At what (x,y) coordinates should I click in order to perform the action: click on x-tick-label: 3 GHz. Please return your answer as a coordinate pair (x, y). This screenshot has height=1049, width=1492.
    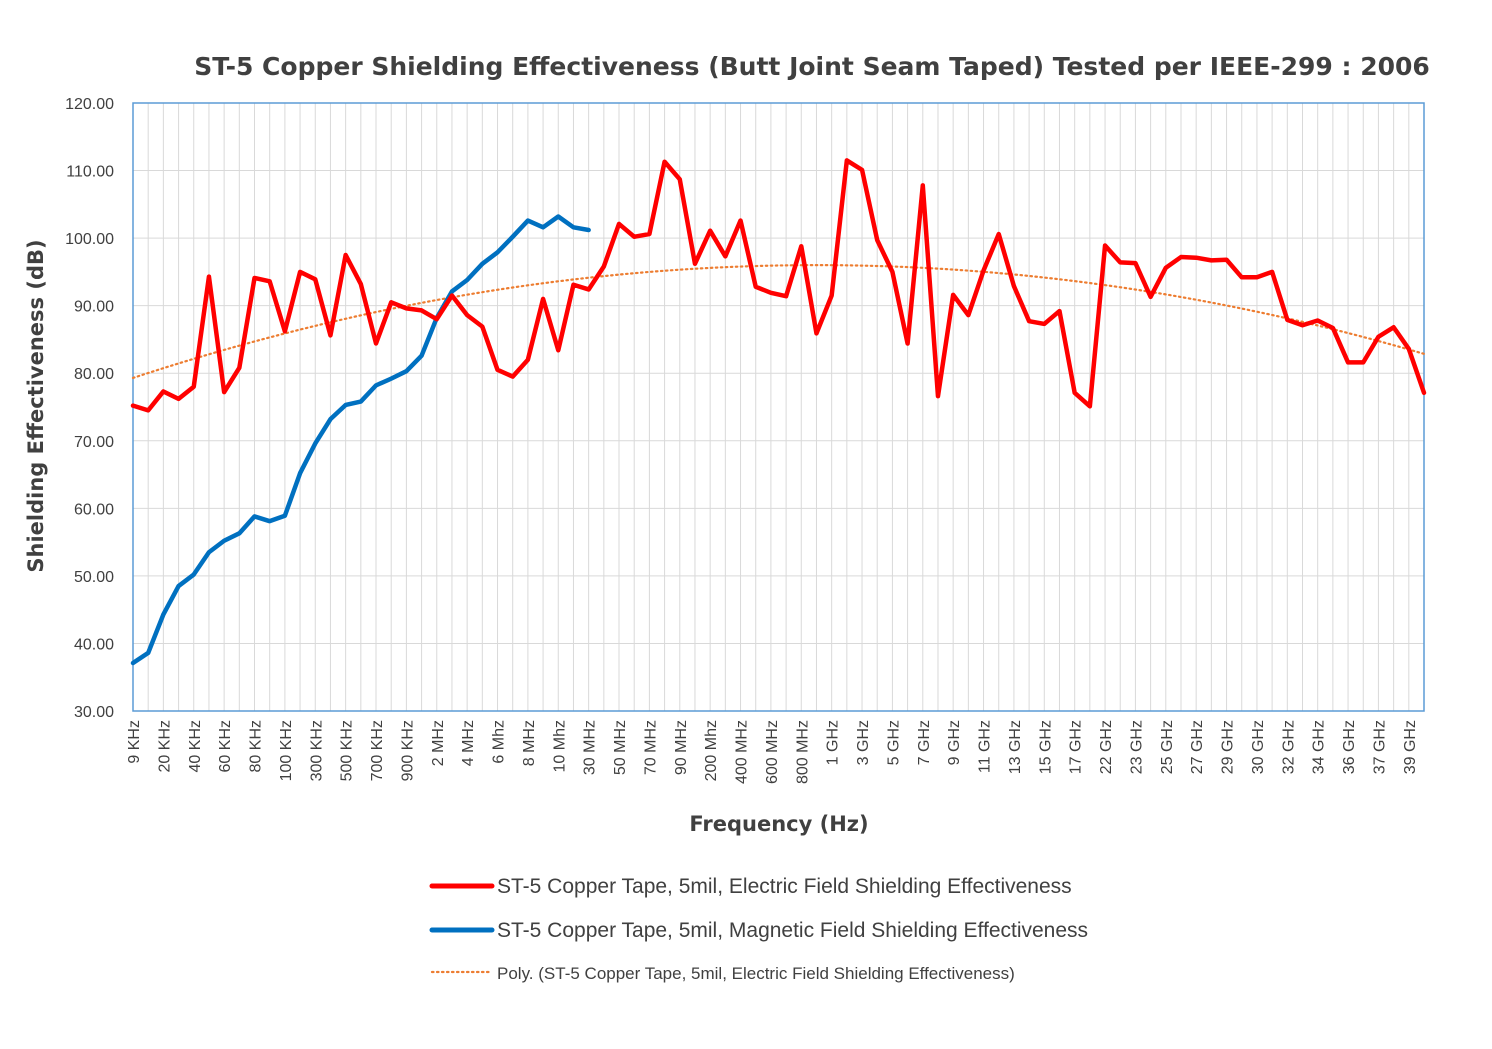
    Looking at the image, I should click on (863, 742).